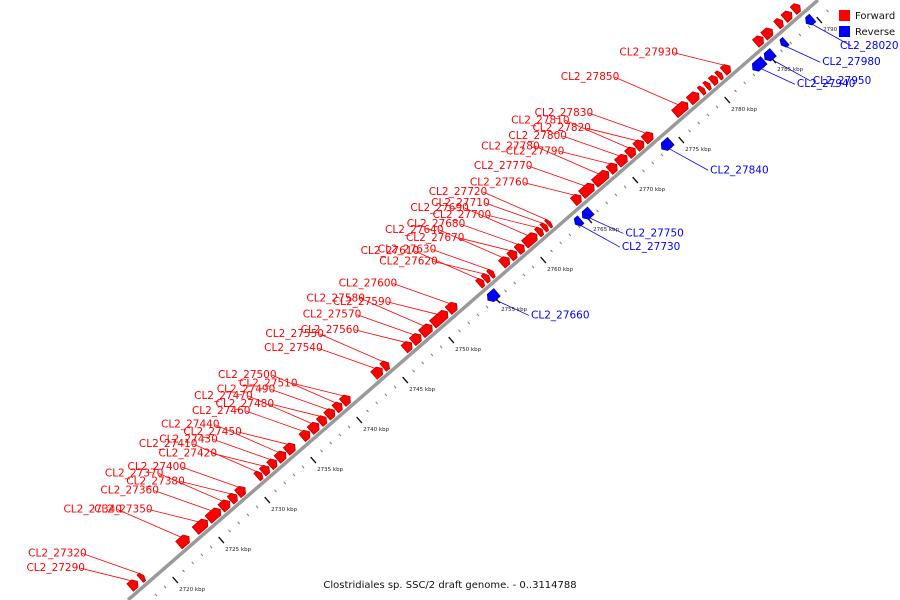 The height and width of the screenshot is (600, 900). What do you see at coordinates (368, 283) in the screenshot?
I see `gene-label: CL2_27600` at bounding box center [368, 283].